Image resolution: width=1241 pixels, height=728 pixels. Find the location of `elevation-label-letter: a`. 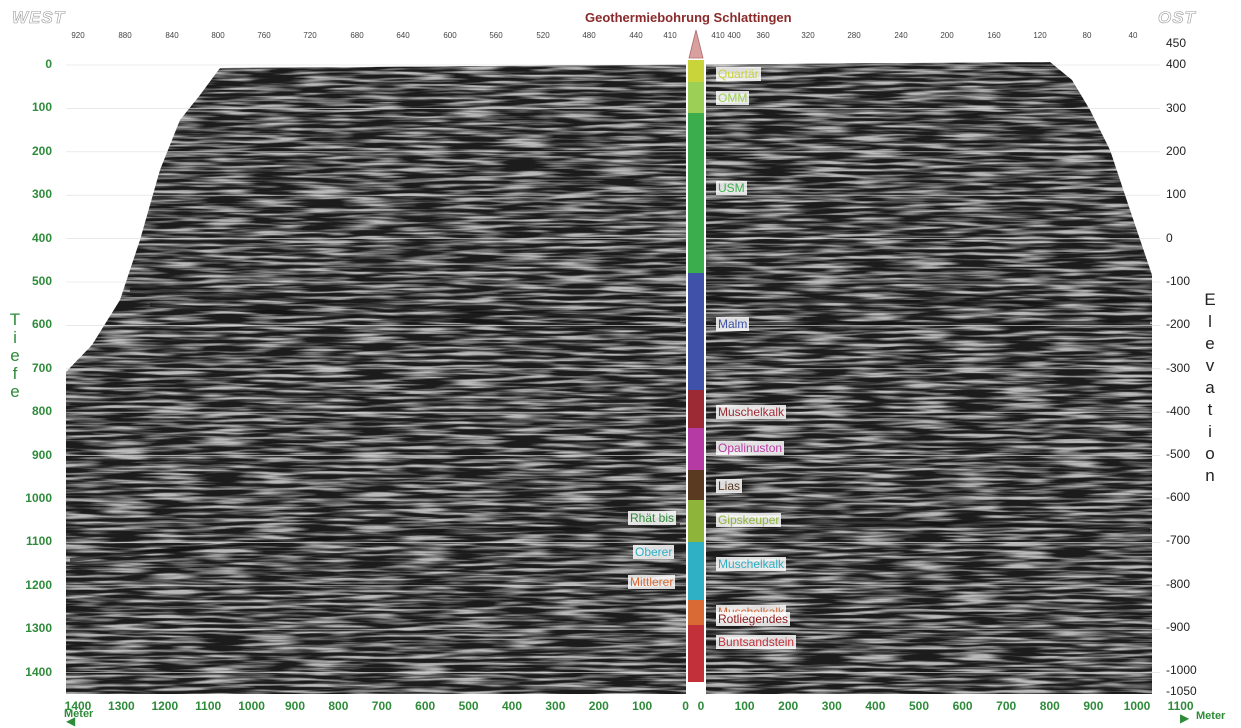

elevation-label-letter: a is located at coordinates (1210, 387).